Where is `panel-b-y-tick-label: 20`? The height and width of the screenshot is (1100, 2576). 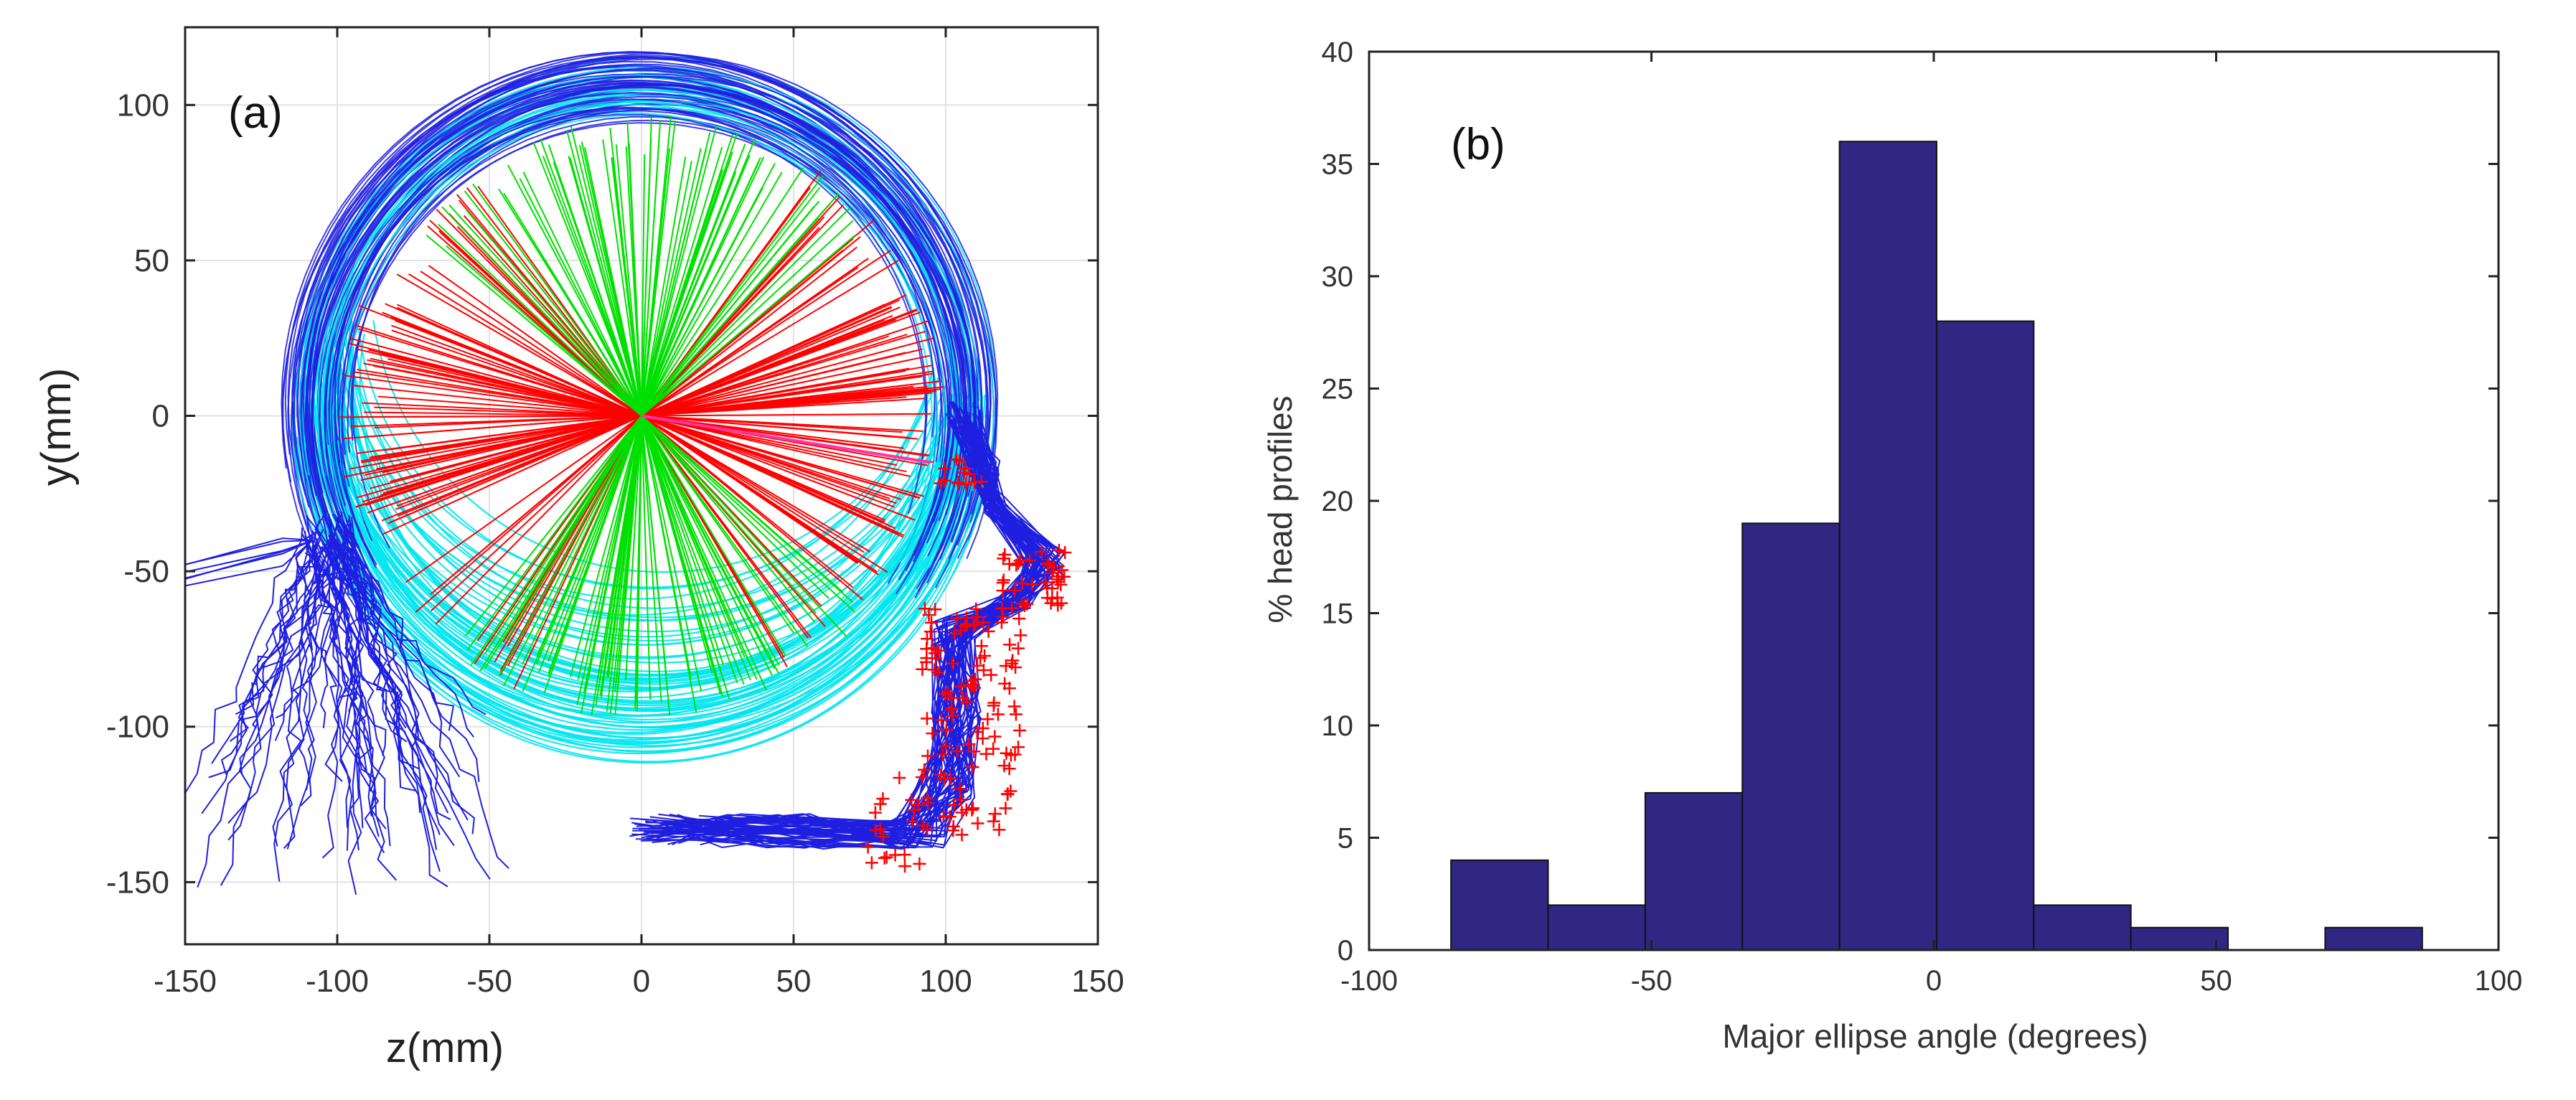 panel-b-y-tick-label: 20 is located at coordinates (1338, 501).